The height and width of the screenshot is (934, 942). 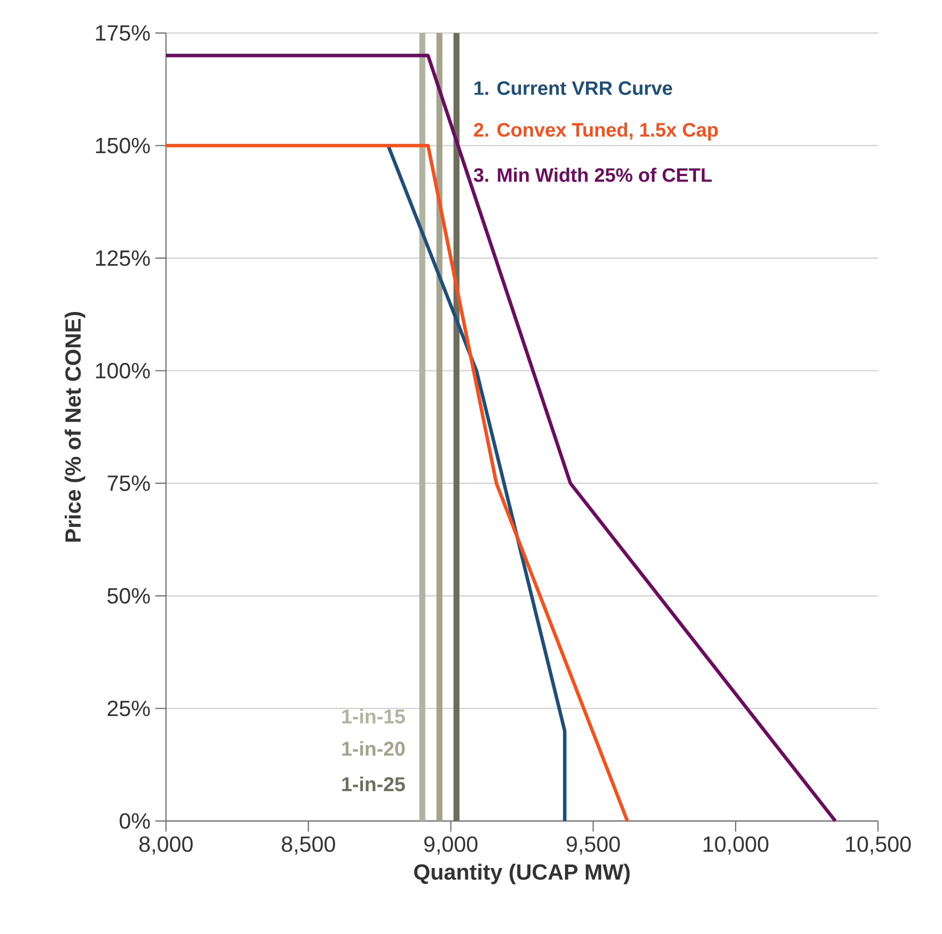 I want to click on y-axis-title: Price (% of Net CONE), so click(x=75, y=427).